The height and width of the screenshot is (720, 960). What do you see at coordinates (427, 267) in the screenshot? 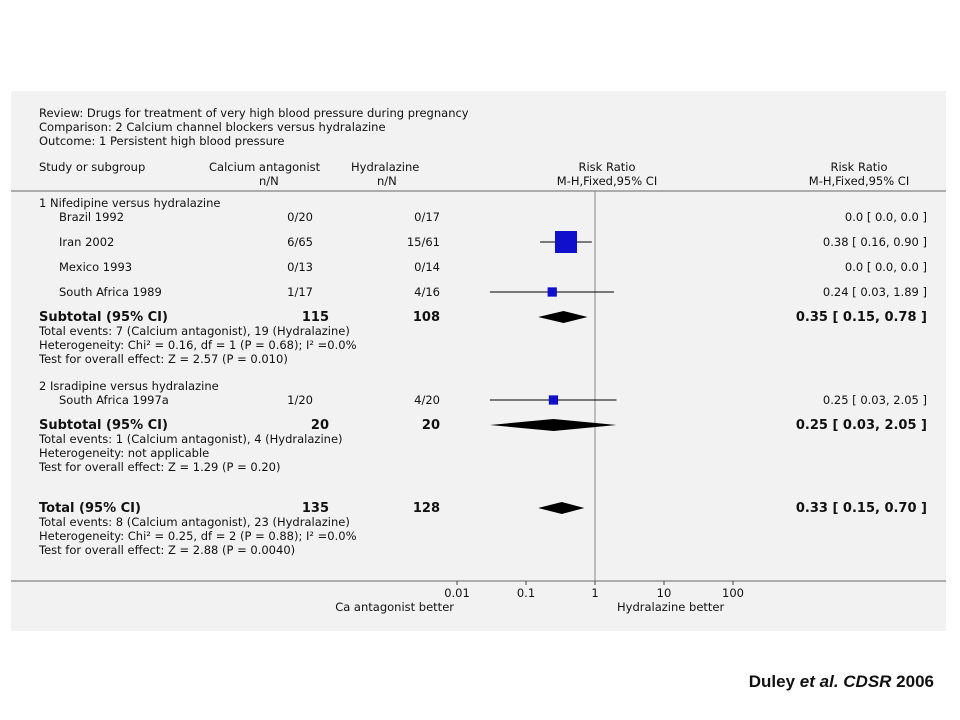
I see `study-n2: 0/14` at bounding box center [427, 267].